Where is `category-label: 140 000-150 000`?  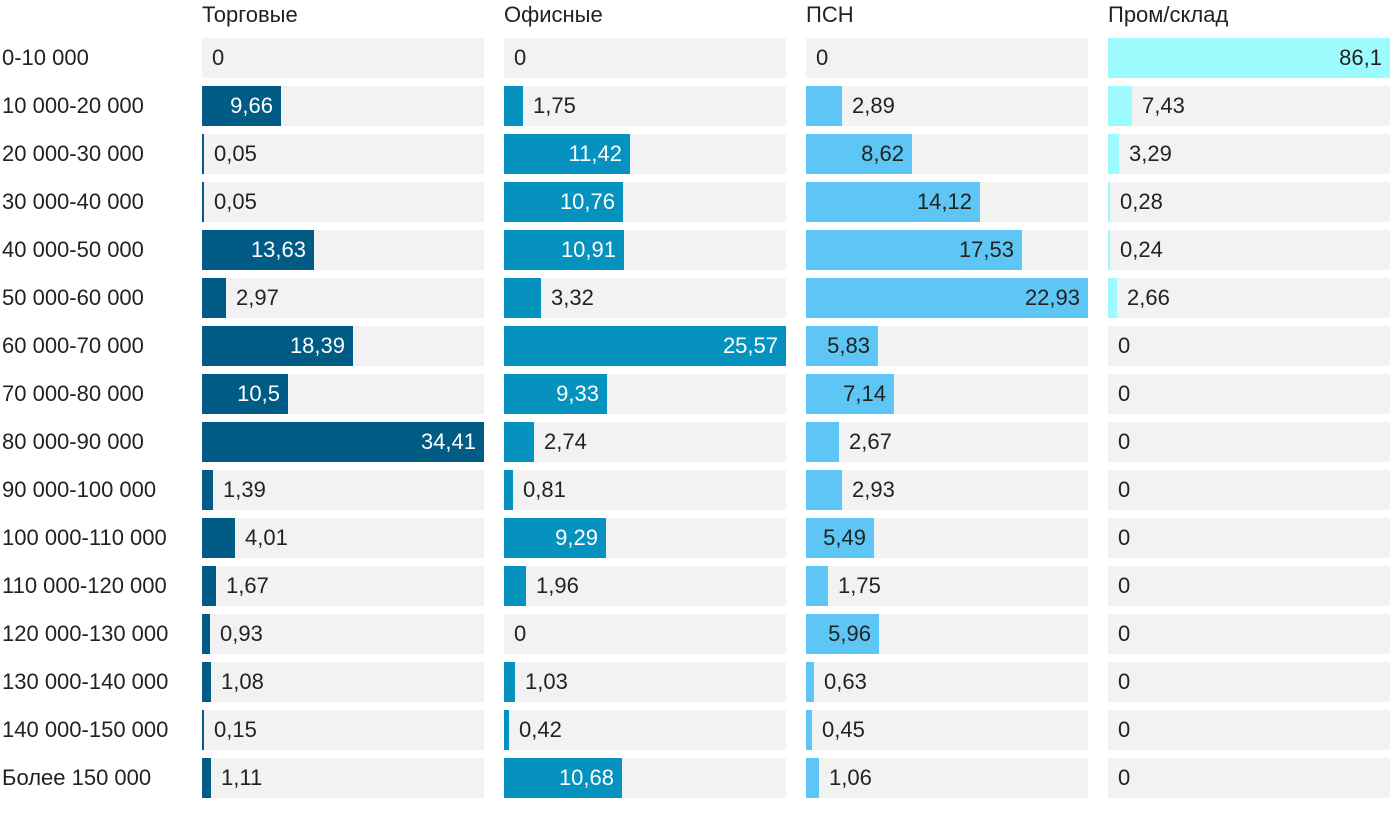
category-label: 140 000-150 000 is located at coordinates (85, 729).